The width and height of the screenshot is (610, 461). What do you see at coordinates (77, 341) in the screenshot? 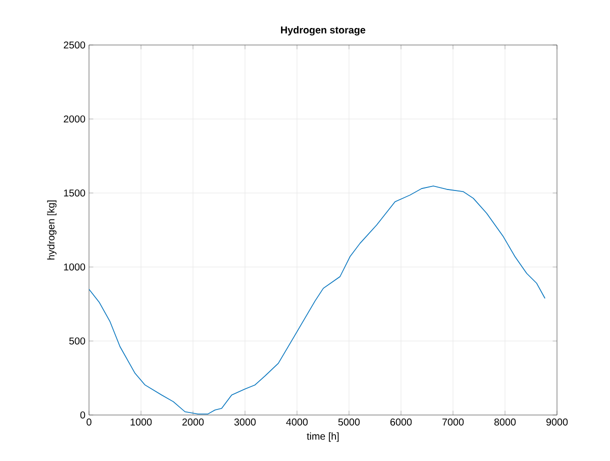
I see `y-tick-label: 500` at bounding box center [77, 341].